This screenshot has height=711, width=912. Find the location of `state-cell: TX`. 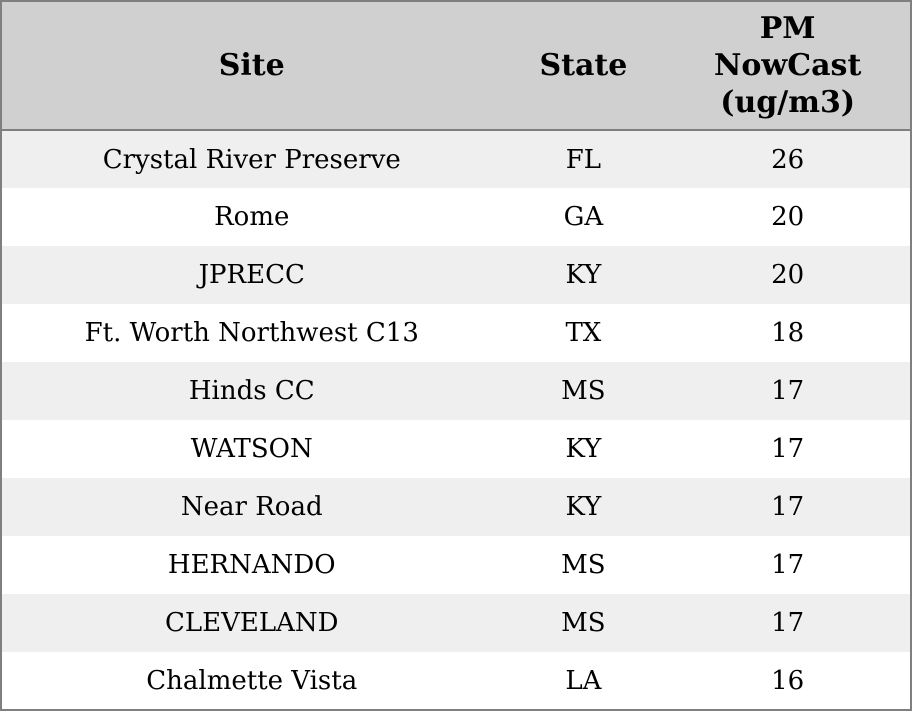

state-cell: TX is located at coordinates (583, 333).